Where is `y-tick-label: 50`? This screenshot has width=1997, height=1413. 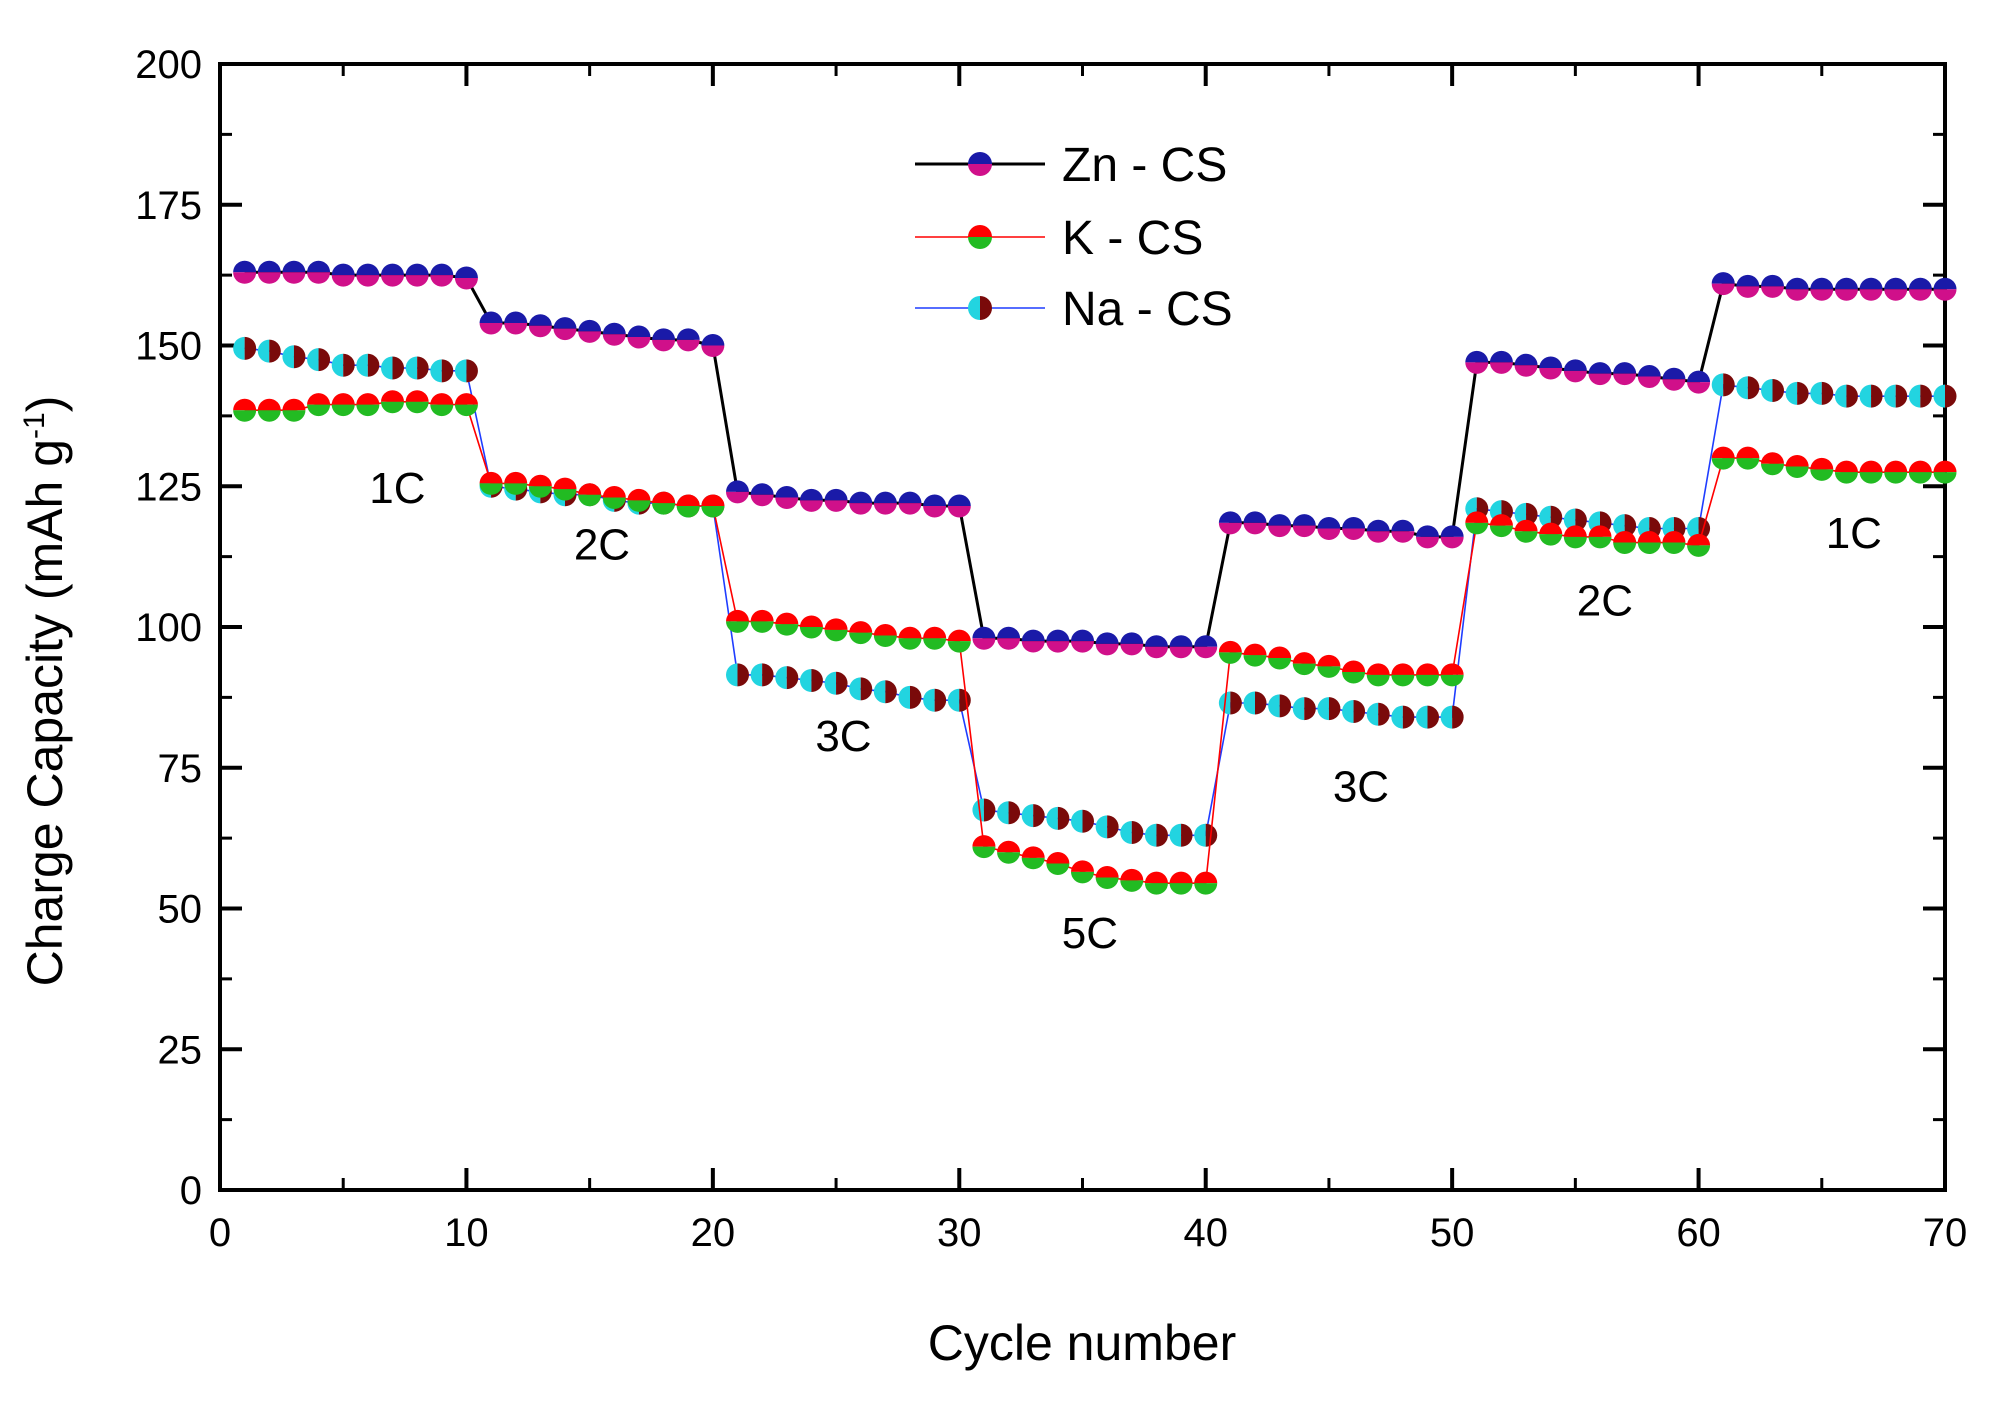 y-tick-label: 50 is located at coordinates (180, 910).